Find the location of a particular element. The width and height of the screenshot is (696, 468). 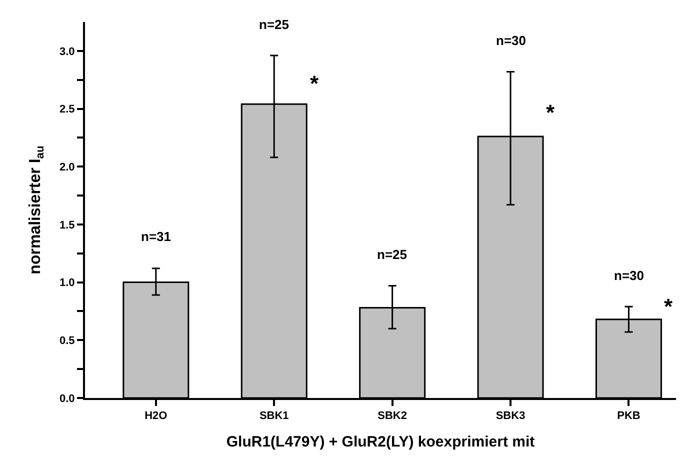

x-tick-label: H2O is located at coordinates (156, 416).